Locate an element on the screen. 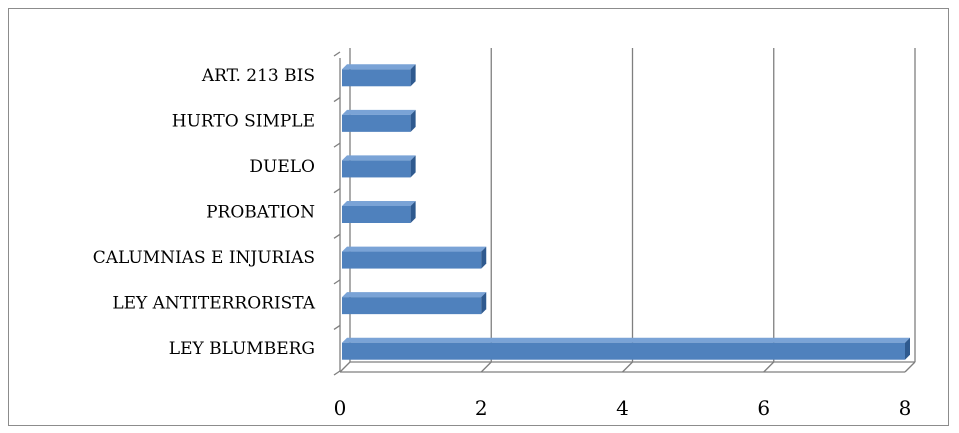 This screenshot has width=959, height=433. category-label-4: CALUMNIAS E INJURIAS is located at coordinates (204, 258).